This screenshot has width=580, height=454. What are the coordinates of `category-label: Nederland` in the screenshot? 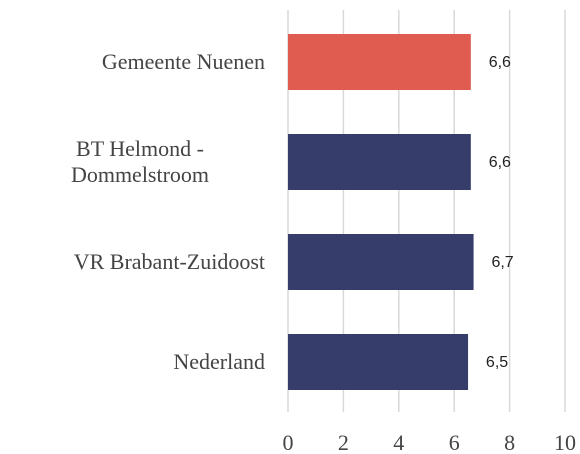 It's located at (219, 361).